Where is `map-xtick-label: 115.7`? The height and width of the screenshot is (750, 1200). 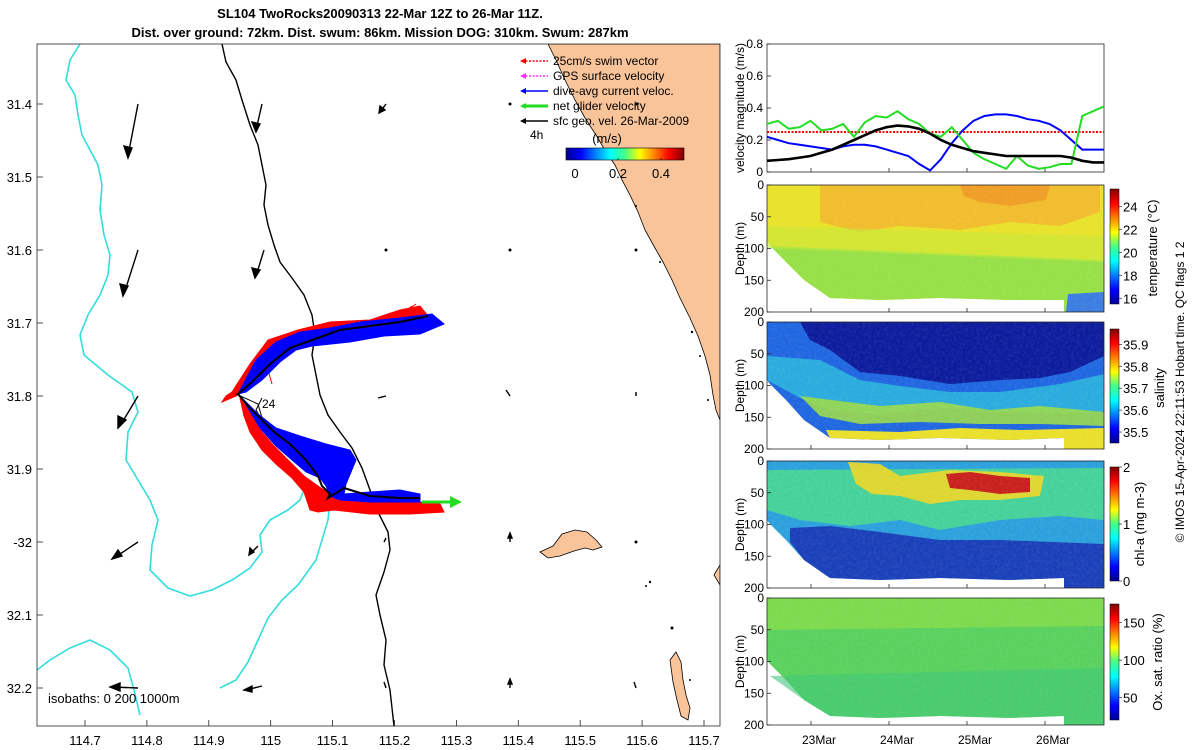 map-xtick-label: 115.7 is located at coordinates (704, 740).